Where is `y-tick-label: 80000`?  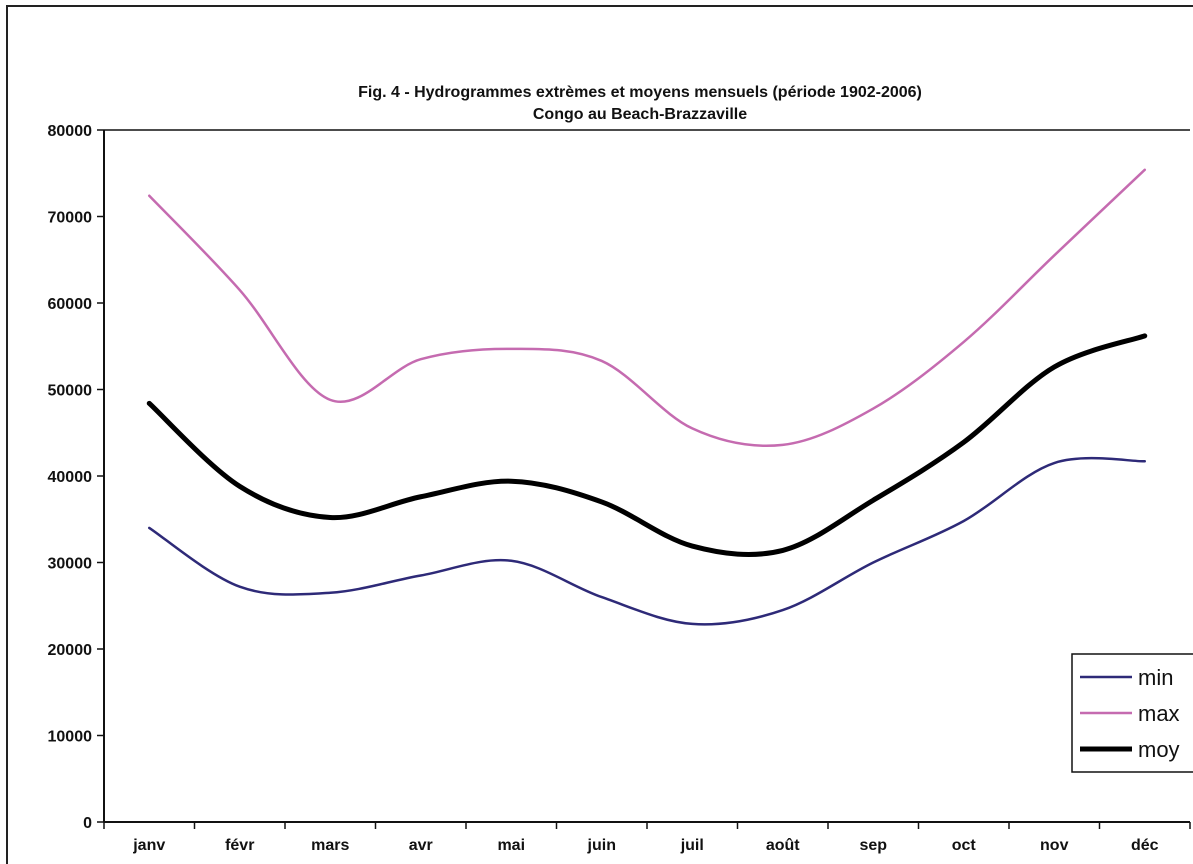
y-tick-label: 80000 is located at coordinates (70, 131).